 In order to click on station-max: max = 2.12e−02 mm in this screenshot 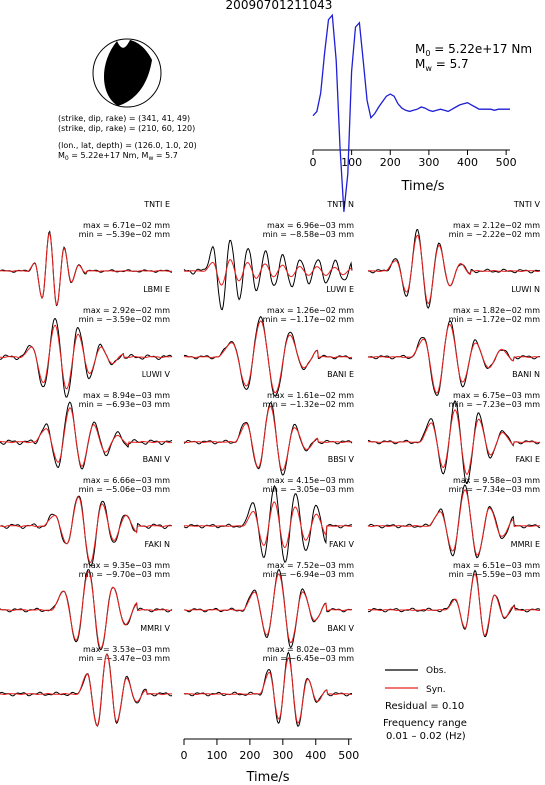, I will do `click(496, 225)`.